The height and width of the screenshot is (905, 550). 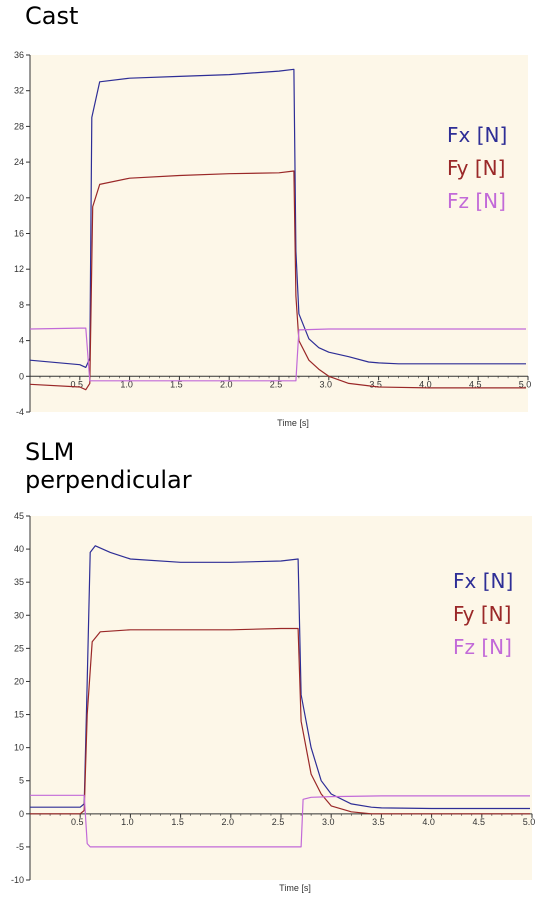 I want to click on y-tick-label: 5, so click(x=21, y=781).